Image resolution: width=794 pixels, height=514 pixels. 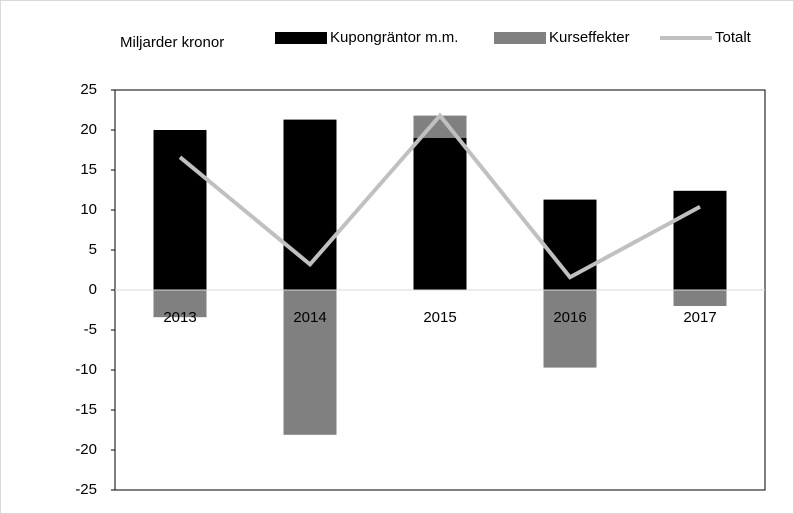 What do you see at coordinates (88, 89) in the screenshot?
I see `y-tick-label: 25` at bounding box center [88, 89].